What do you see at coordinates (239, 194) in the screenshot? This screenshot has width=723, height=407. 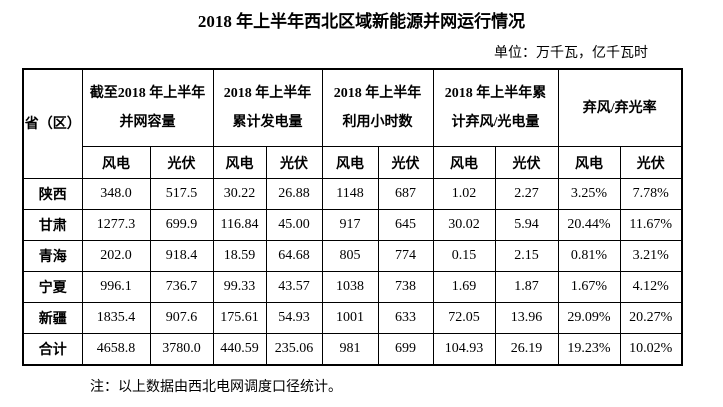 I see `value-cell: 30.22` at bounding box center [239, 194].